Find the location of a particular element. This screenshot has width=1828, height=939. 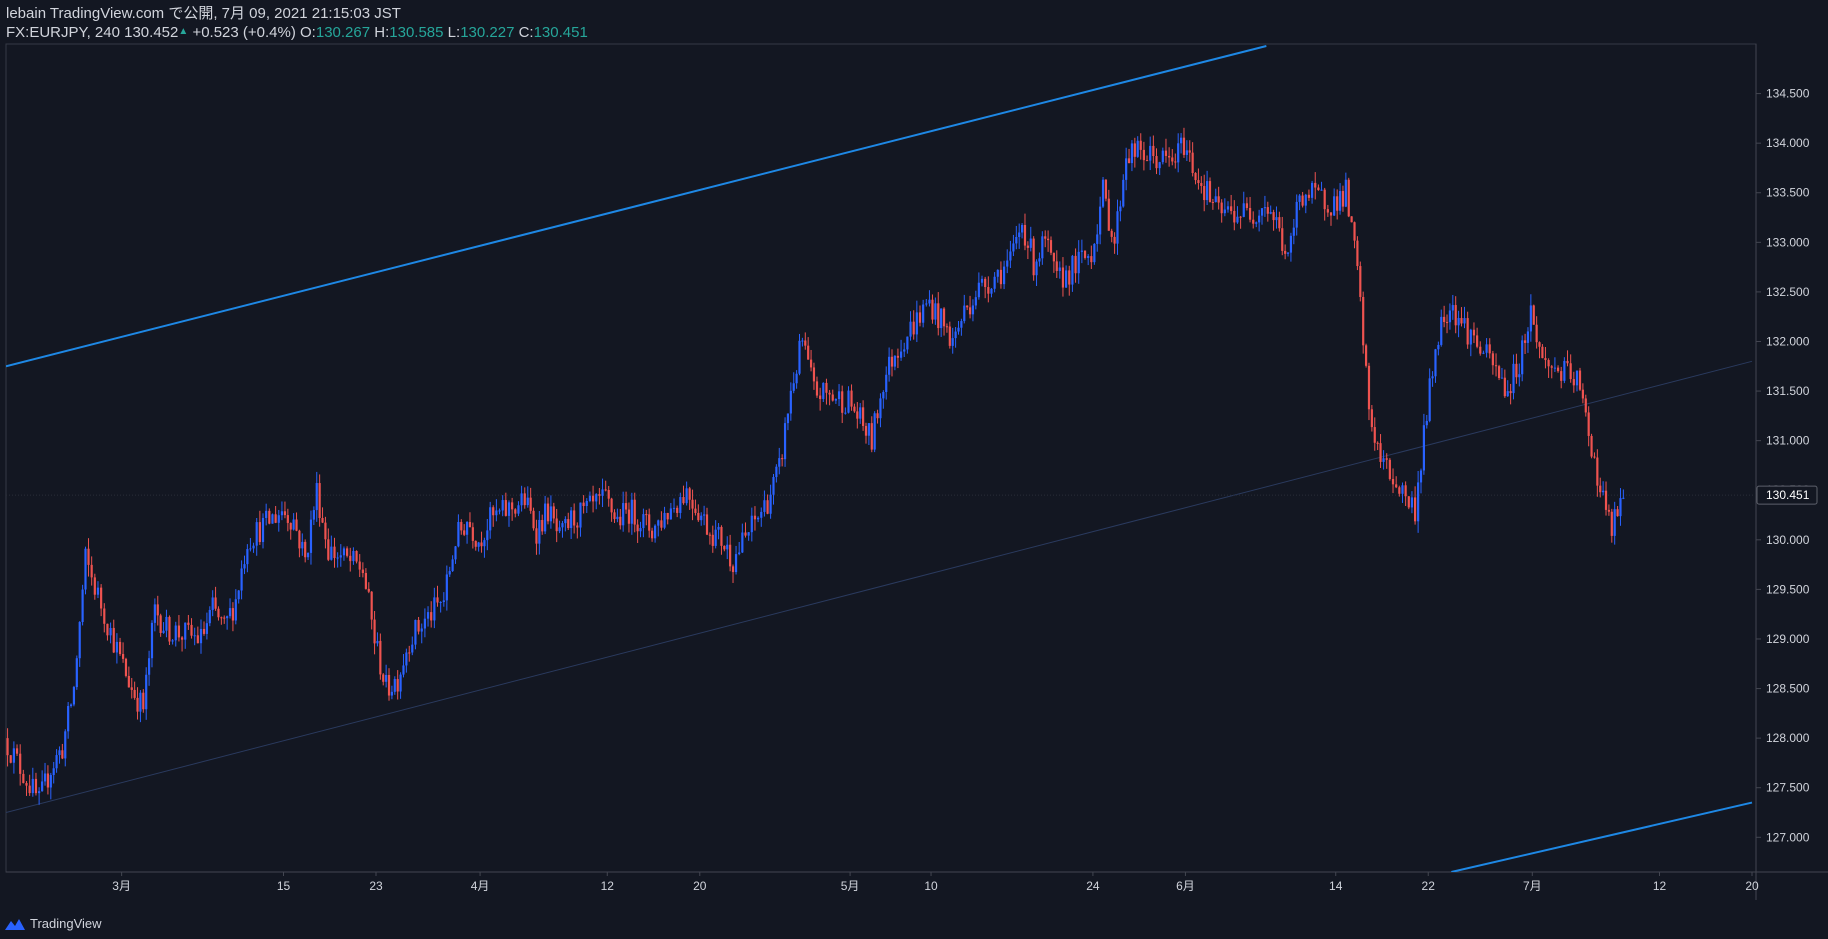

last-price-text: 130.452 is located at coordinates (151, 32).